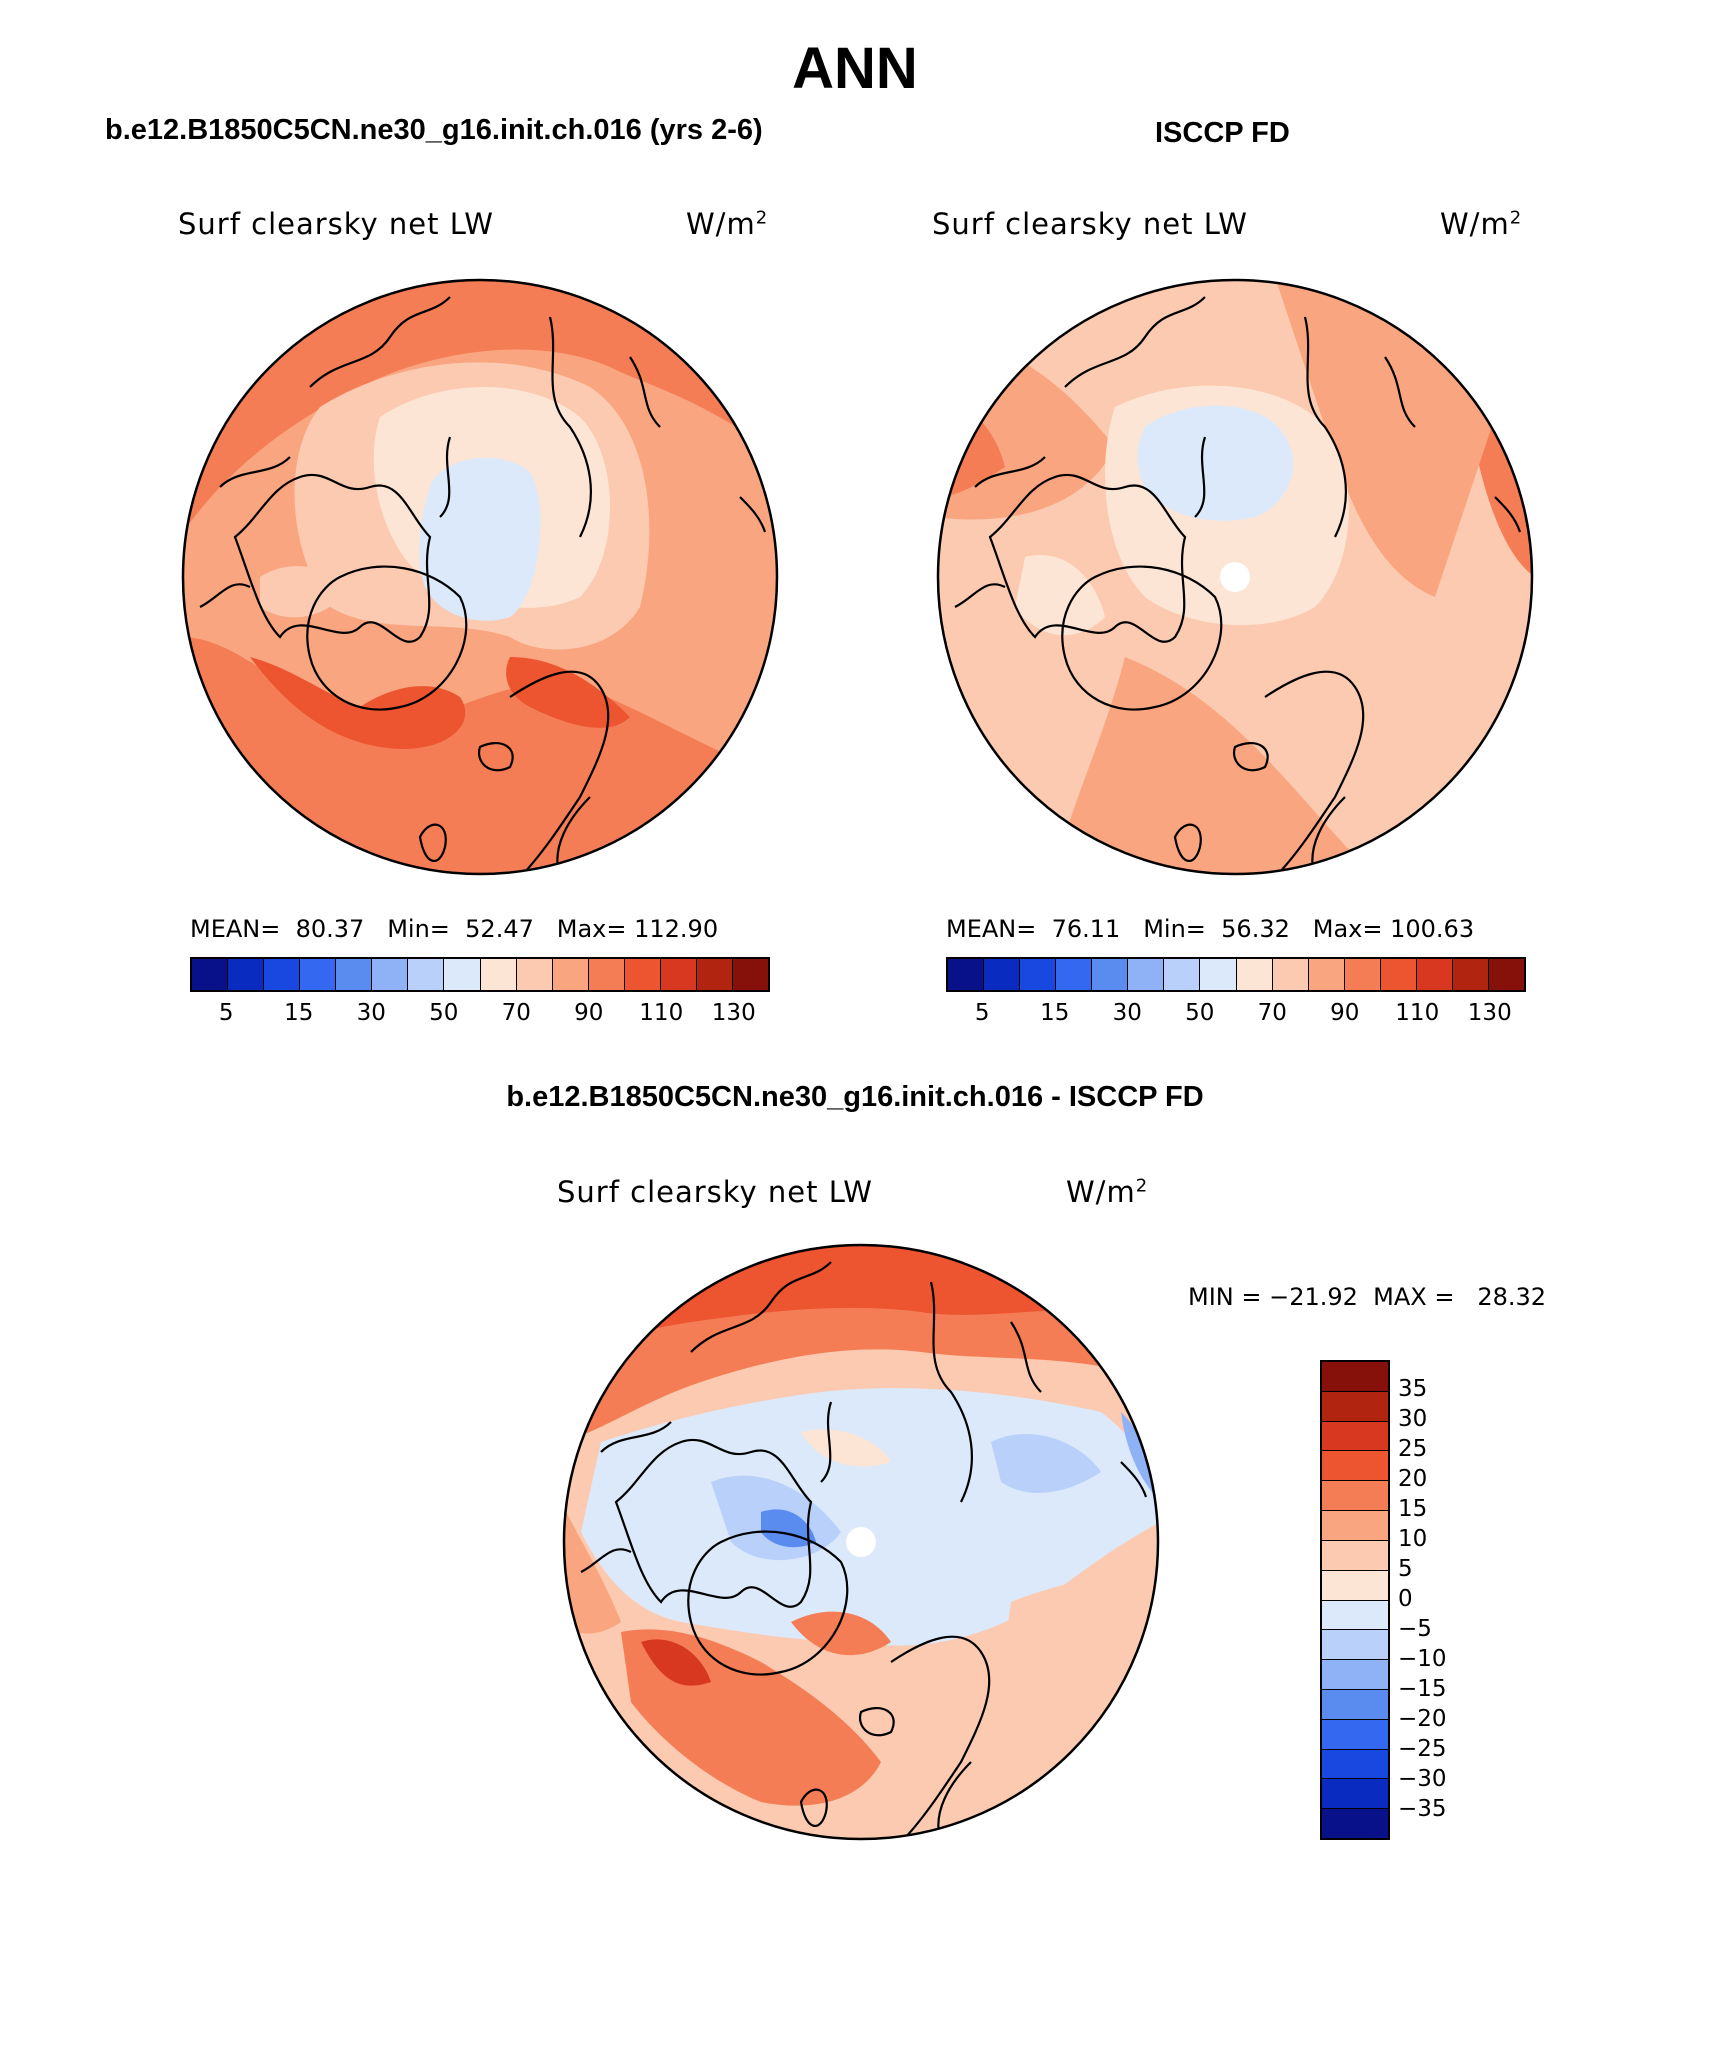  I want to click on difference-colorbar-tick-label: 5, so click(1405, 1569).